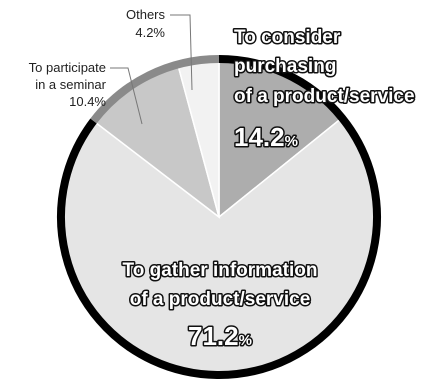 The height and width of the screenshot is (383, 438). I want to click on seminar-leader-line, so click(126, 96).